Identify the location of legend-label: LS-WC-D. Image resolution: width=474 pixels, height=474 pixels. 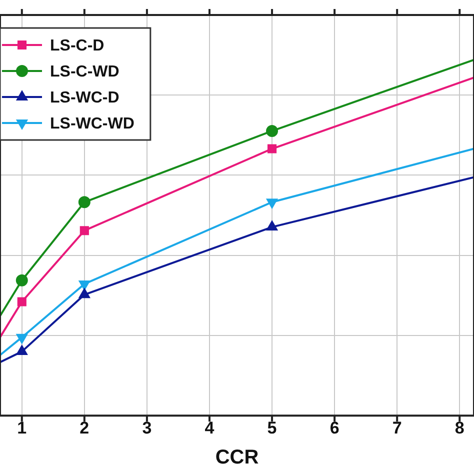
(85, 97).